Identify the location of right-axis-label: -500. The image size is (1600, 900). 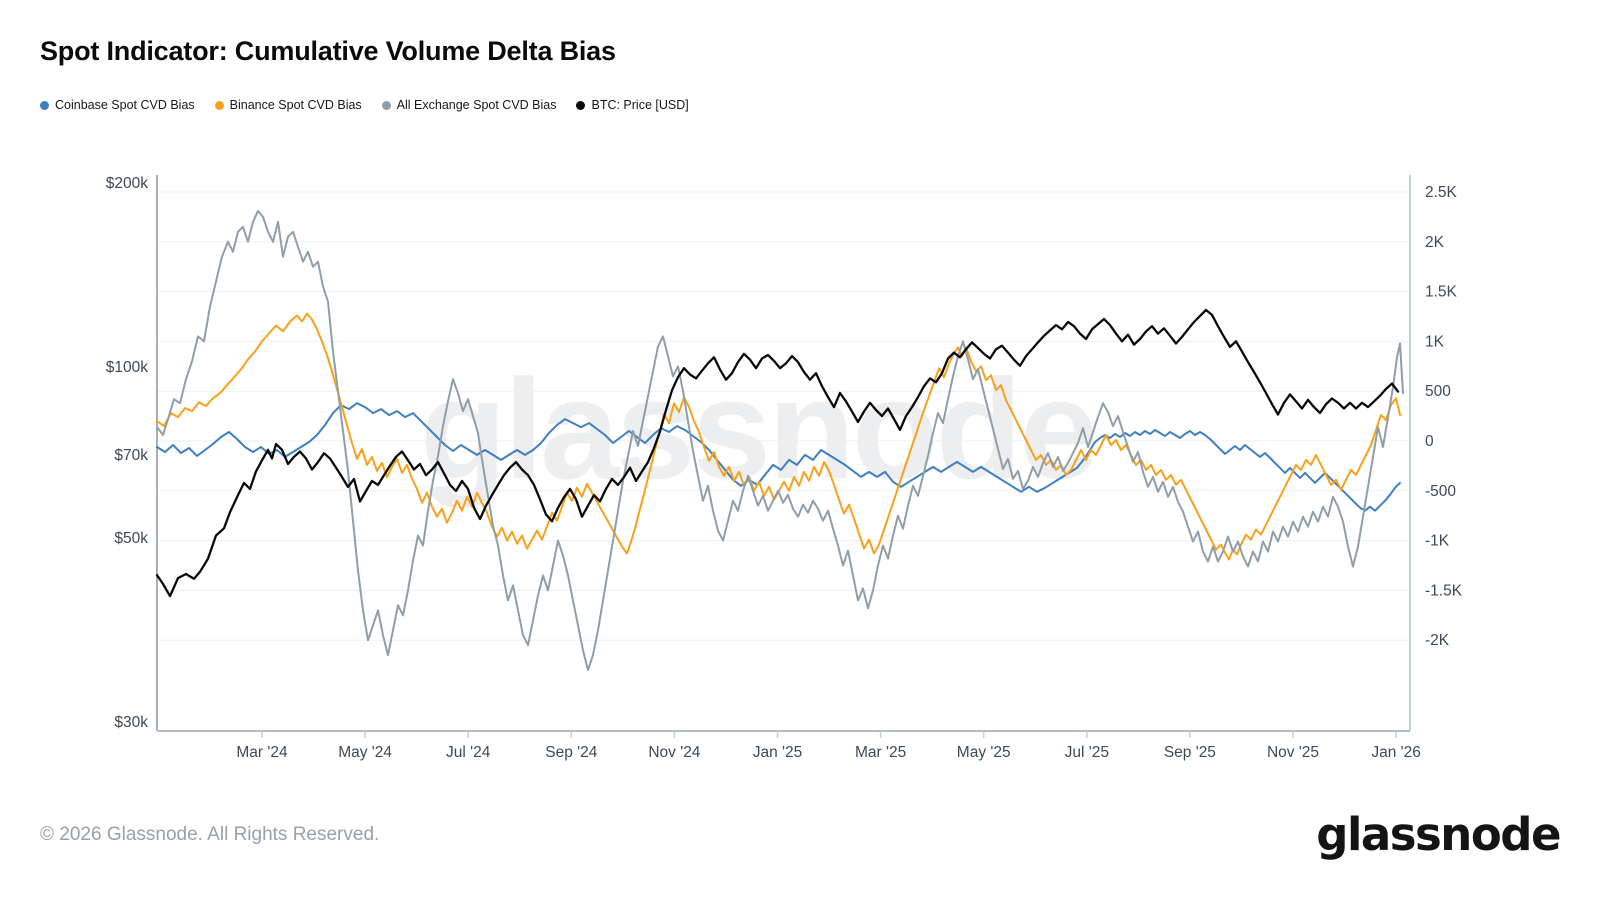
(1440, 491).